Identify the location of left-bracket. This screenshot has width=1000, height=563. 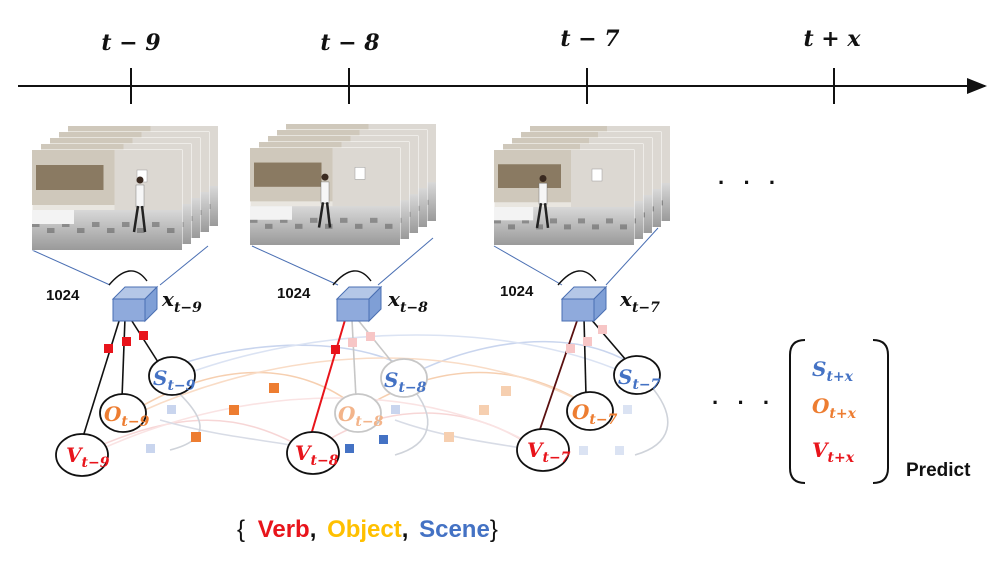
(797, 411).